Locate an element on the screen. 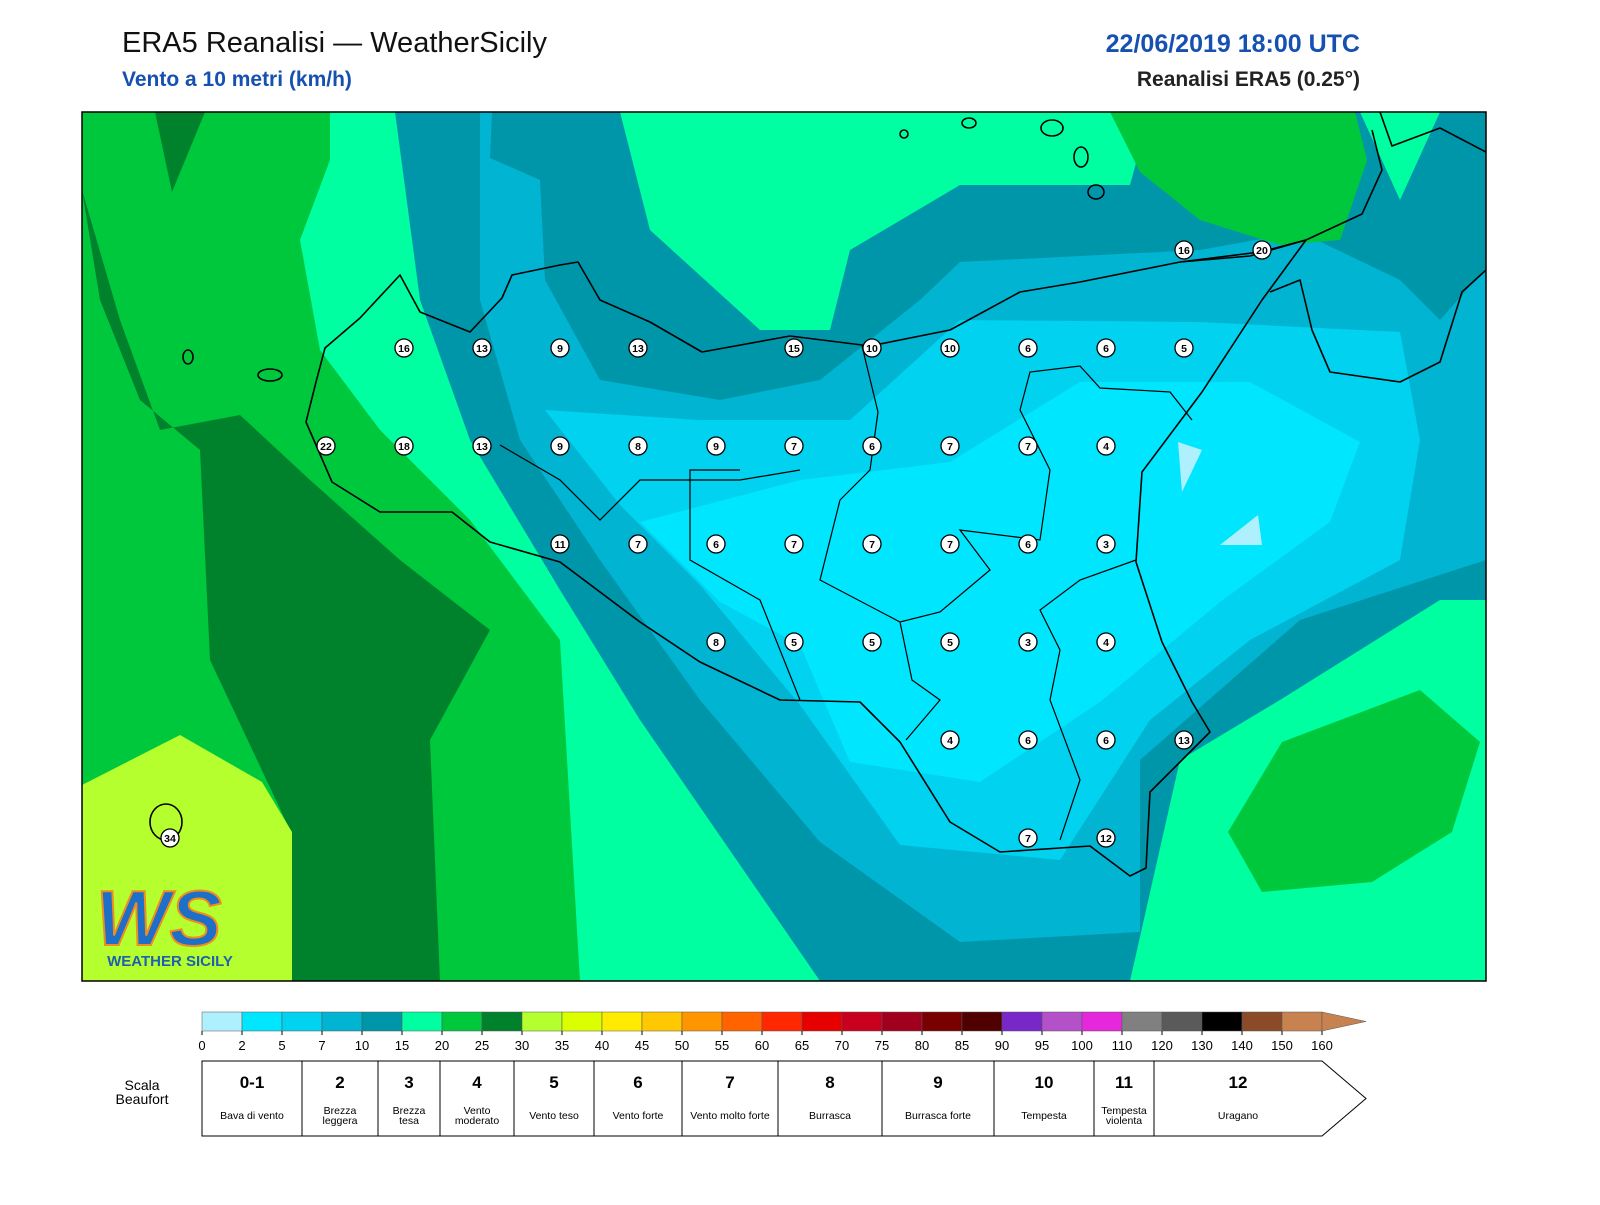 This screenshot has height=1205, width=1600. colorbar-tick-label: 130 is located at coordinates (1202, 1045).